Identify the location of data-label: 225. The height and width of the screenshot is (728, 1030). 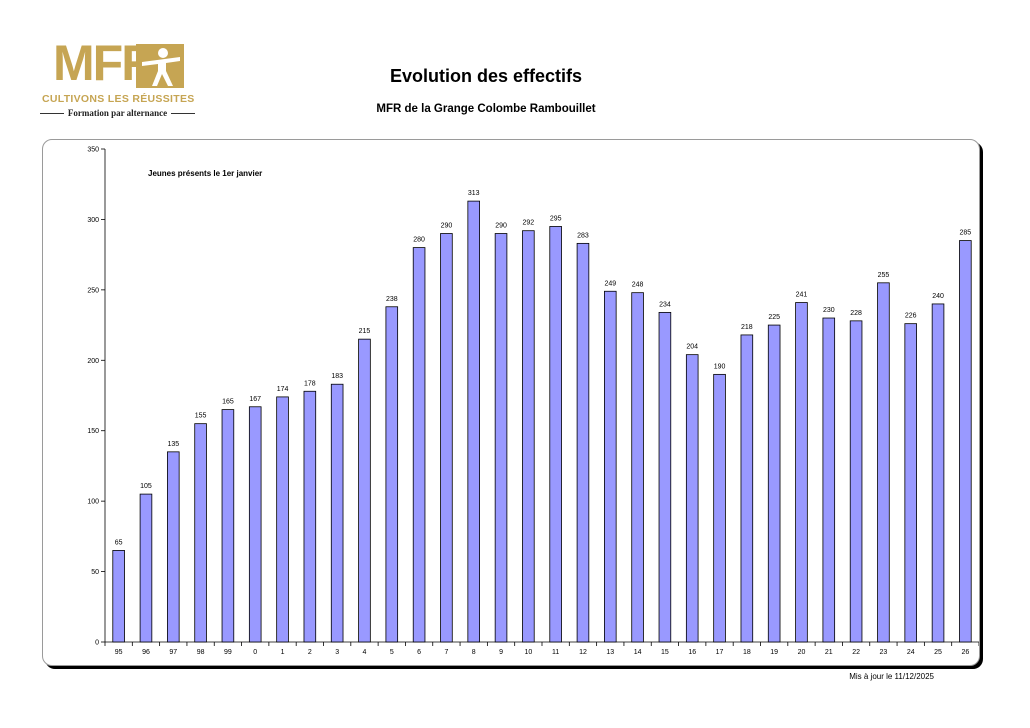
(774, 317).